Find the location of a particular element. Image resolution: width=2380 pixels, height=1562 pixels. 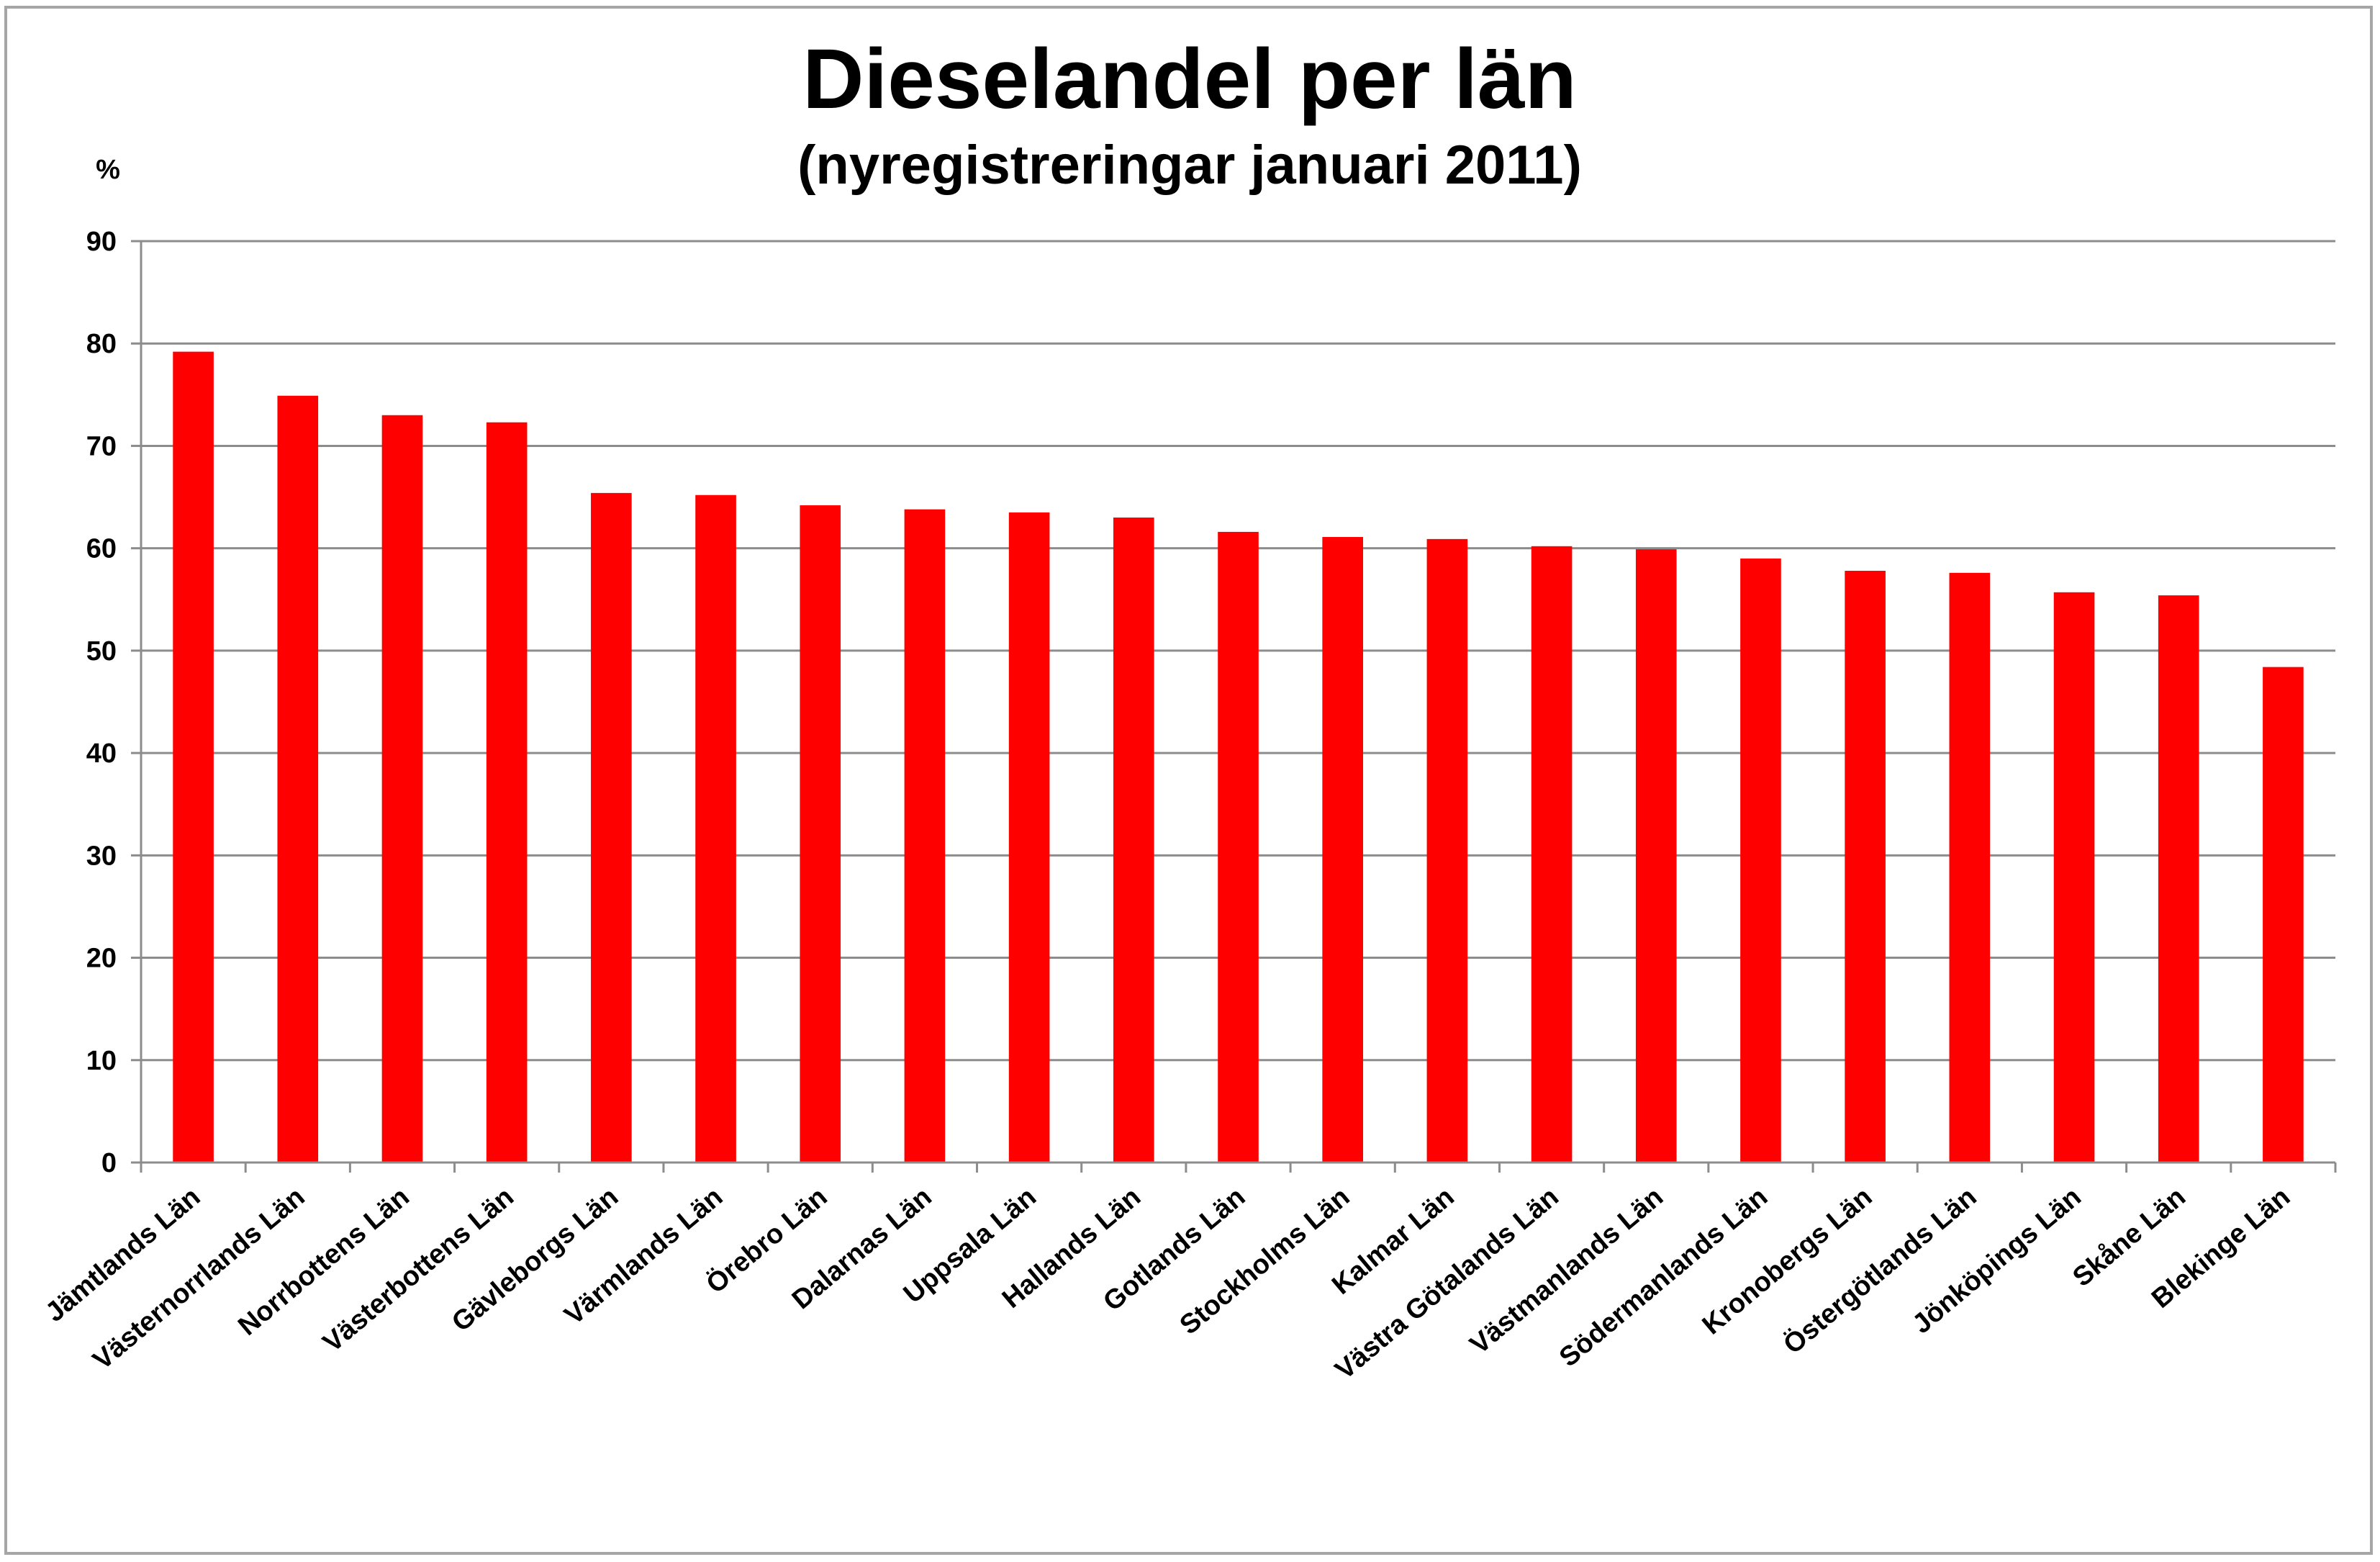

x-tick-label: Västernorrlands Län is located at coordinates (198, 1279).